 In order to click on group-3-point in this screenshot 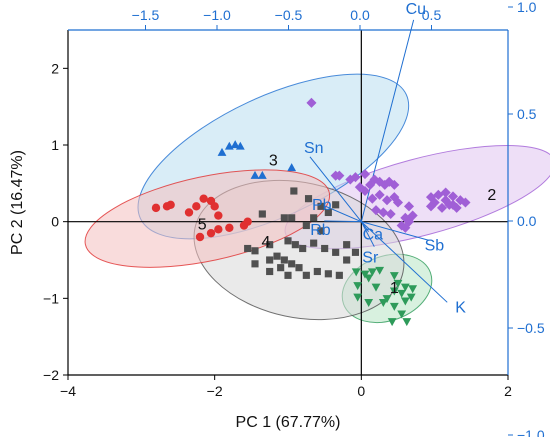, I will do `click(240, 145)`.